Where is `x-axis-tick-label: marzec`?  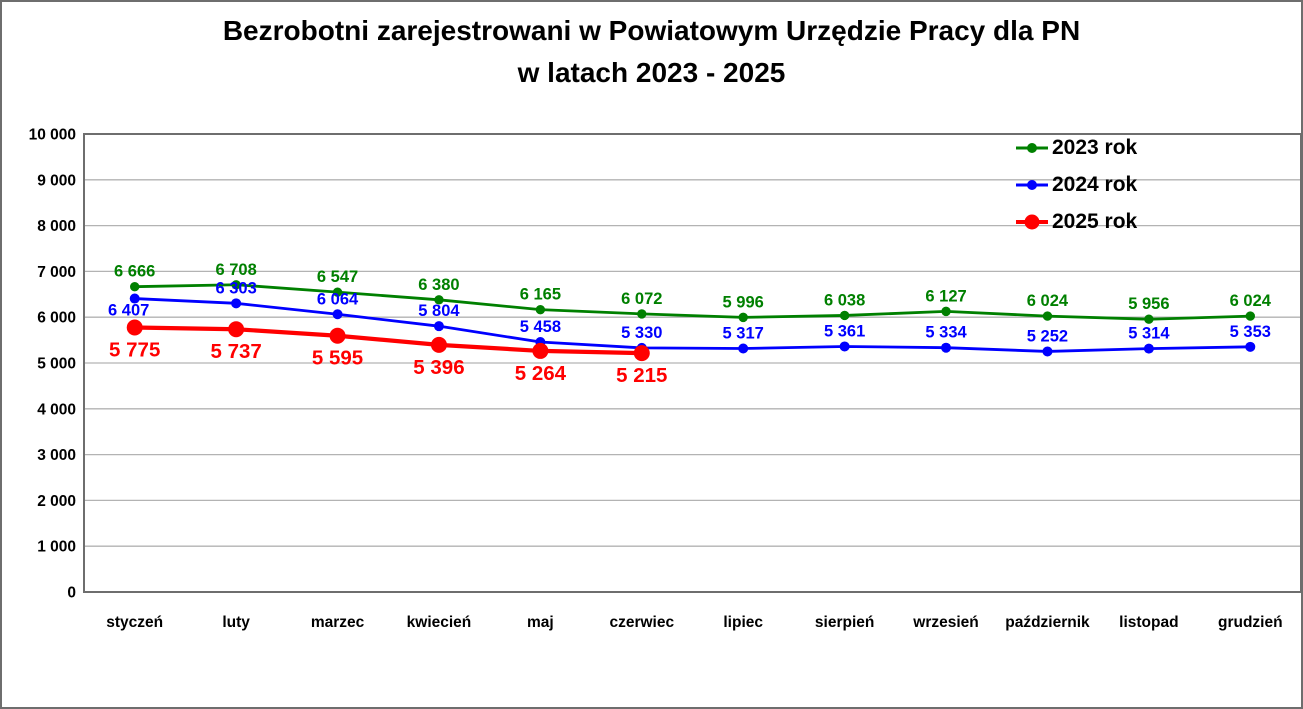 x-axis-tick-label: marzec is located at coordinates (338, 622).